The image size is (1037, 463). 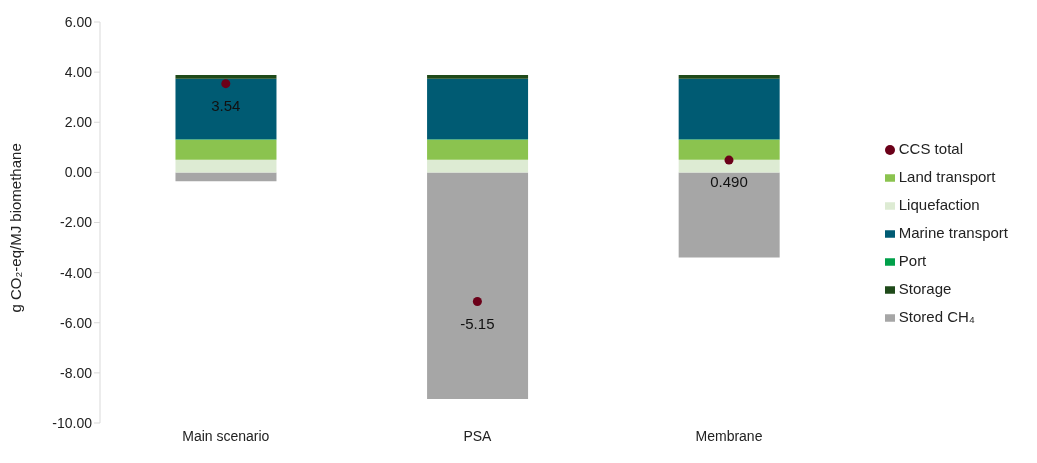 What do you see at coordinates (925, 288) in the screenshot?
I see `legend-label: Storage` at bounding box center [925, 288].